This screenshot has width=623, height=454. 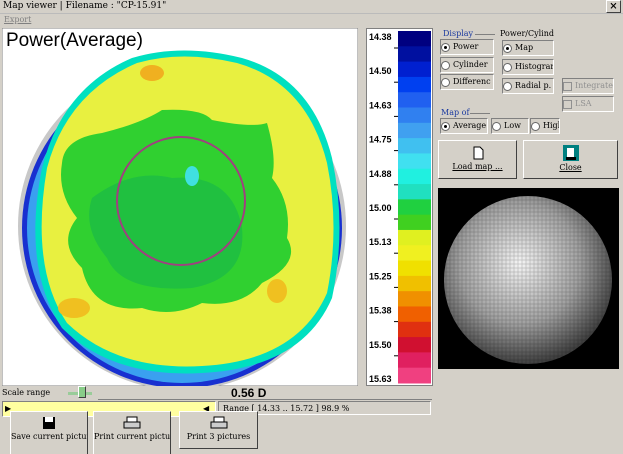 I want to click on radio-option: Low, so click(x=510, y=126).